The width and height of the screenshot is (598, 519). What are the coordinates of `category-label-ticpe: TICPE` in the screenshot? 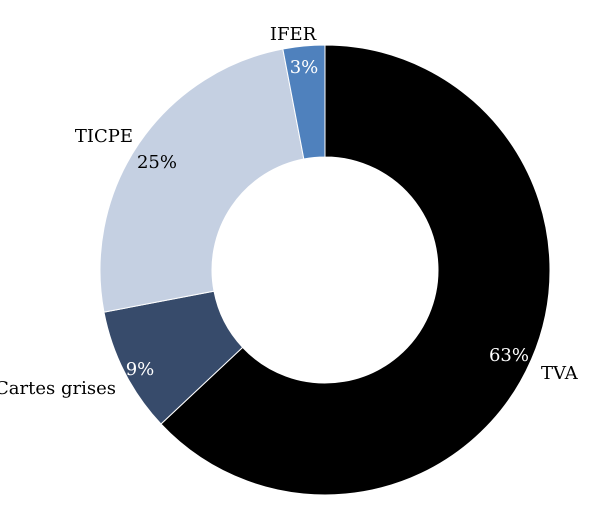 It's located at (104, 136).